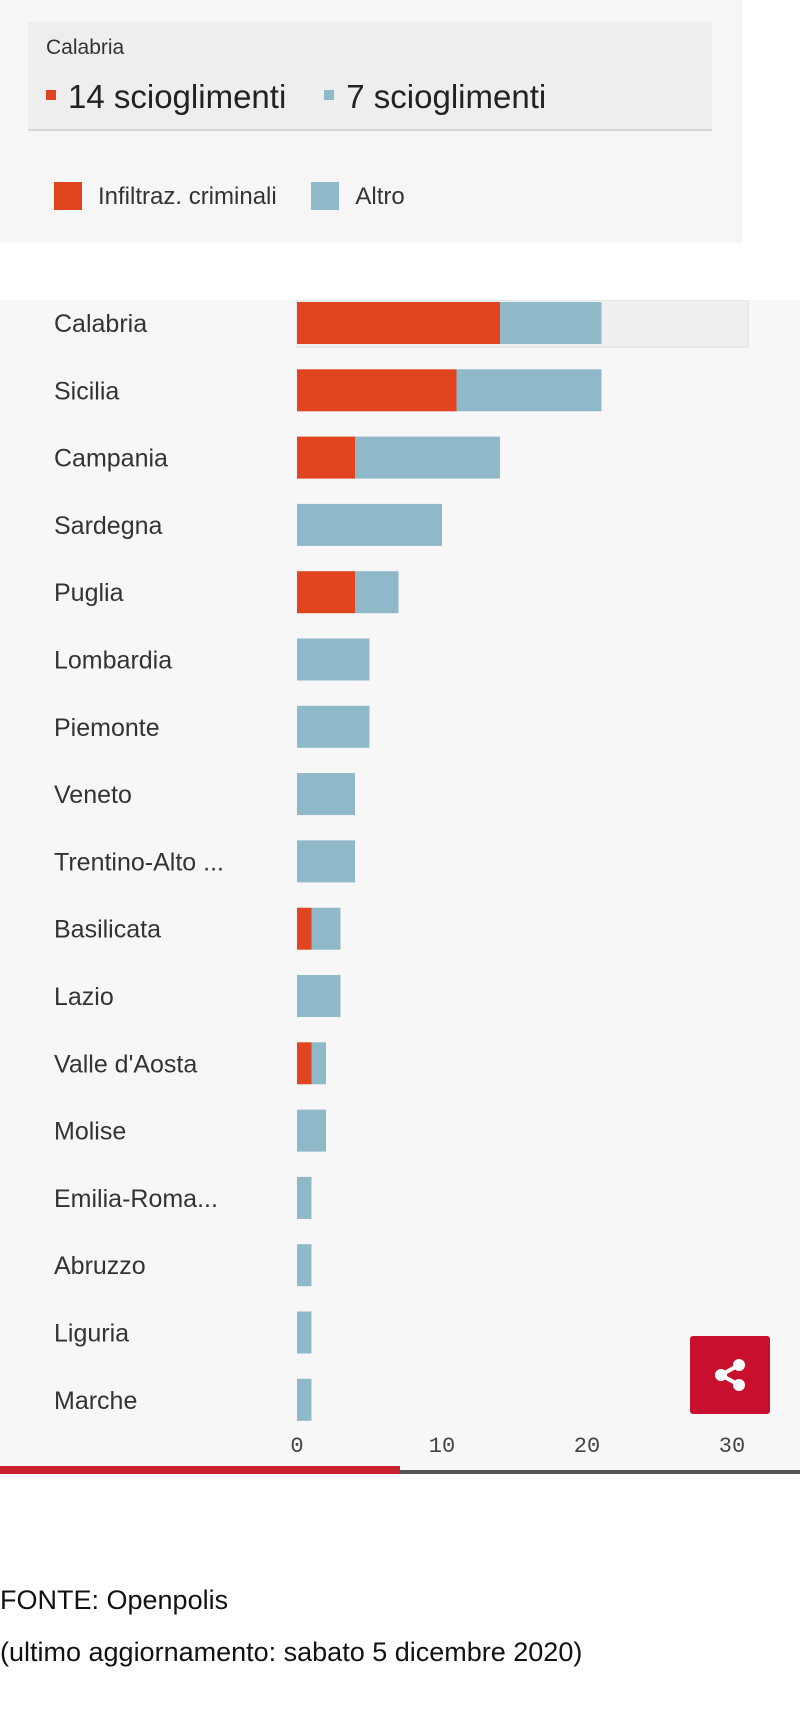 This screenshot has width=800, height=1712. What do you see at coordinates (95, 1401) in the screenshot?
I see `category-label: Marche` at bounding box center [95, 1401].